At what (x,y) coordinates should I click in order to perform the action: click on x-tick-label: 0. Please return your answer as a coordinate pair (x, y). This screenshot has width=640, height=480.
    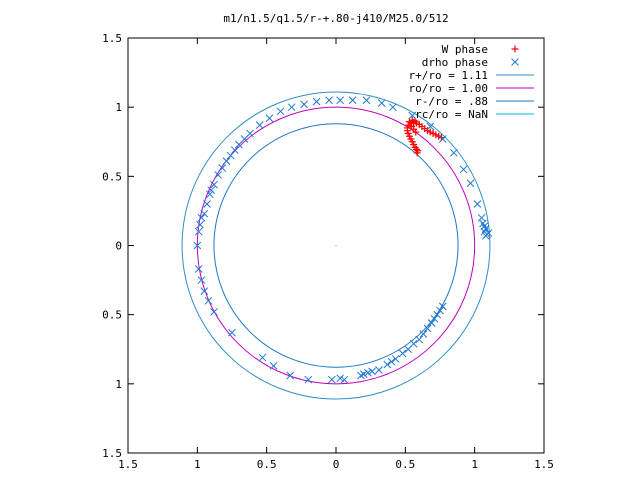
    Looking at the image, I should click on (336, 464).